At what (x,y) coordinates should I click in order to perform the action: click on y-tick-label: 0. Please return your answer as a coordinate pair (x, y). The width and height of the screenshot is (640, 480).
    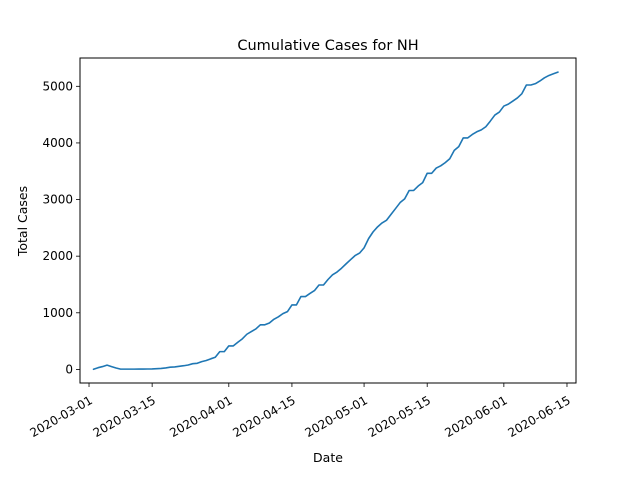
    Looking at the image, I should click on (69, 369).